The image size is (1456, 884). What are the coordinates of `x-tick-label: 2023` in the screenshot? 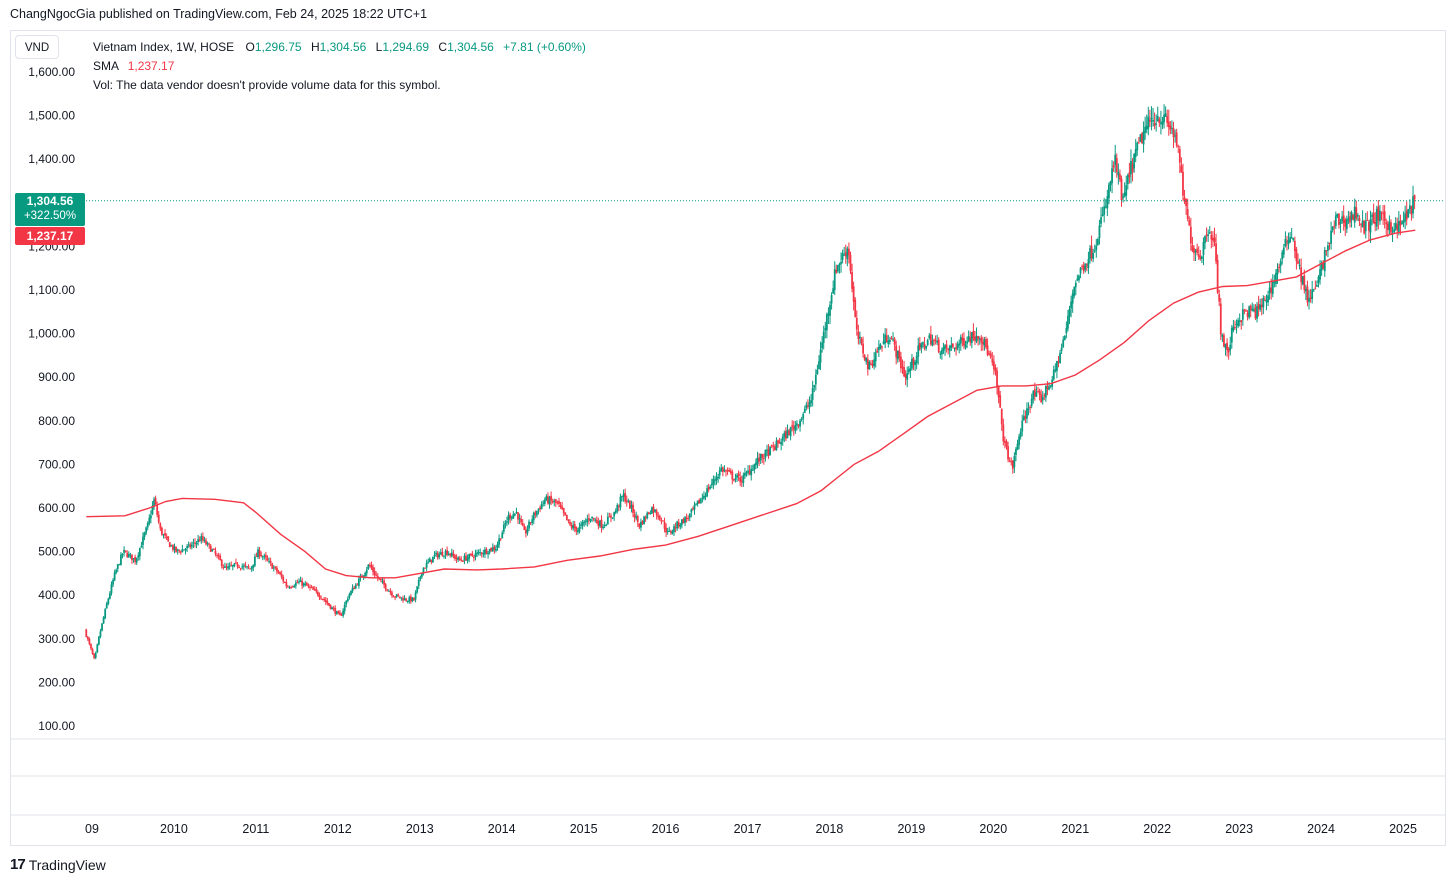 It's located at (1239, 829).